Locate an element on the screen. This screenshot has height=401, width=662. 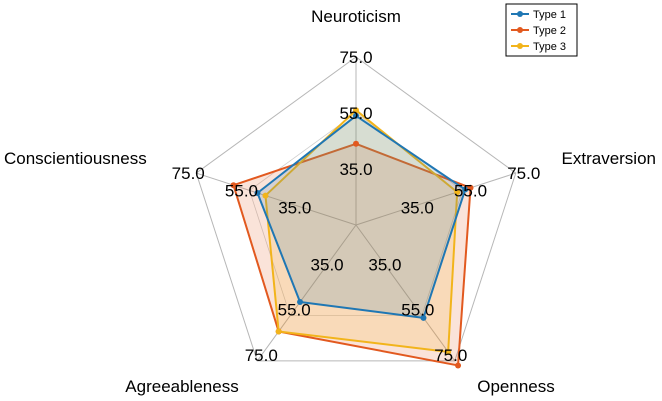
series-type-3-point-conscientiousness is located at coordinates (265, 195).